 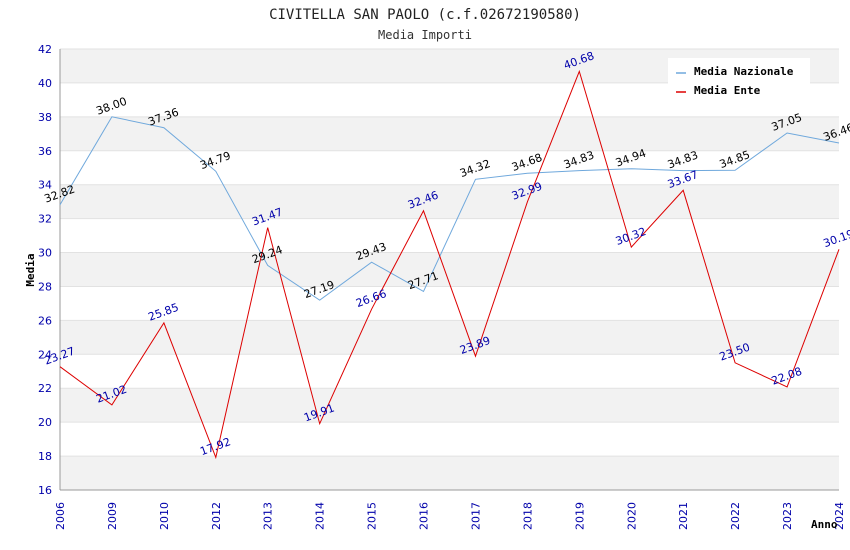 What do you see at coordinates (527, 516) in the screenshot?
I see `x-tick-label: 2018` at bounding box center [527, 516].